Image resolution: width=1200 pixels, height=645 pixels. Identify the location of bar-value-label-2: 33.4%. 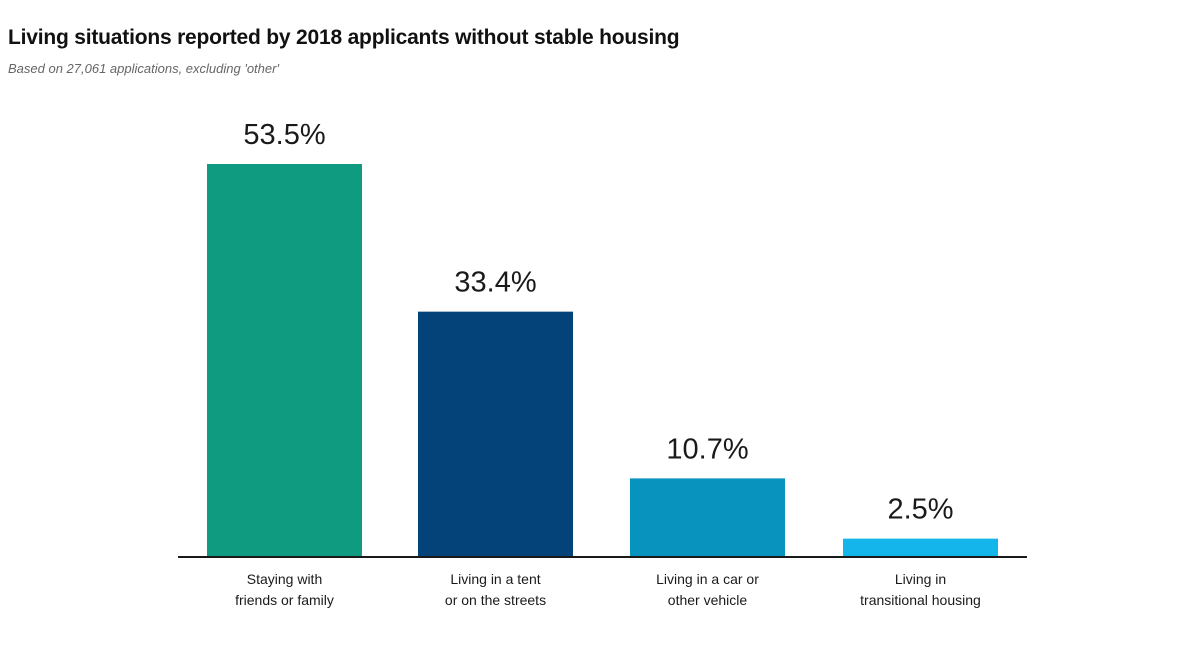
(495, 283).